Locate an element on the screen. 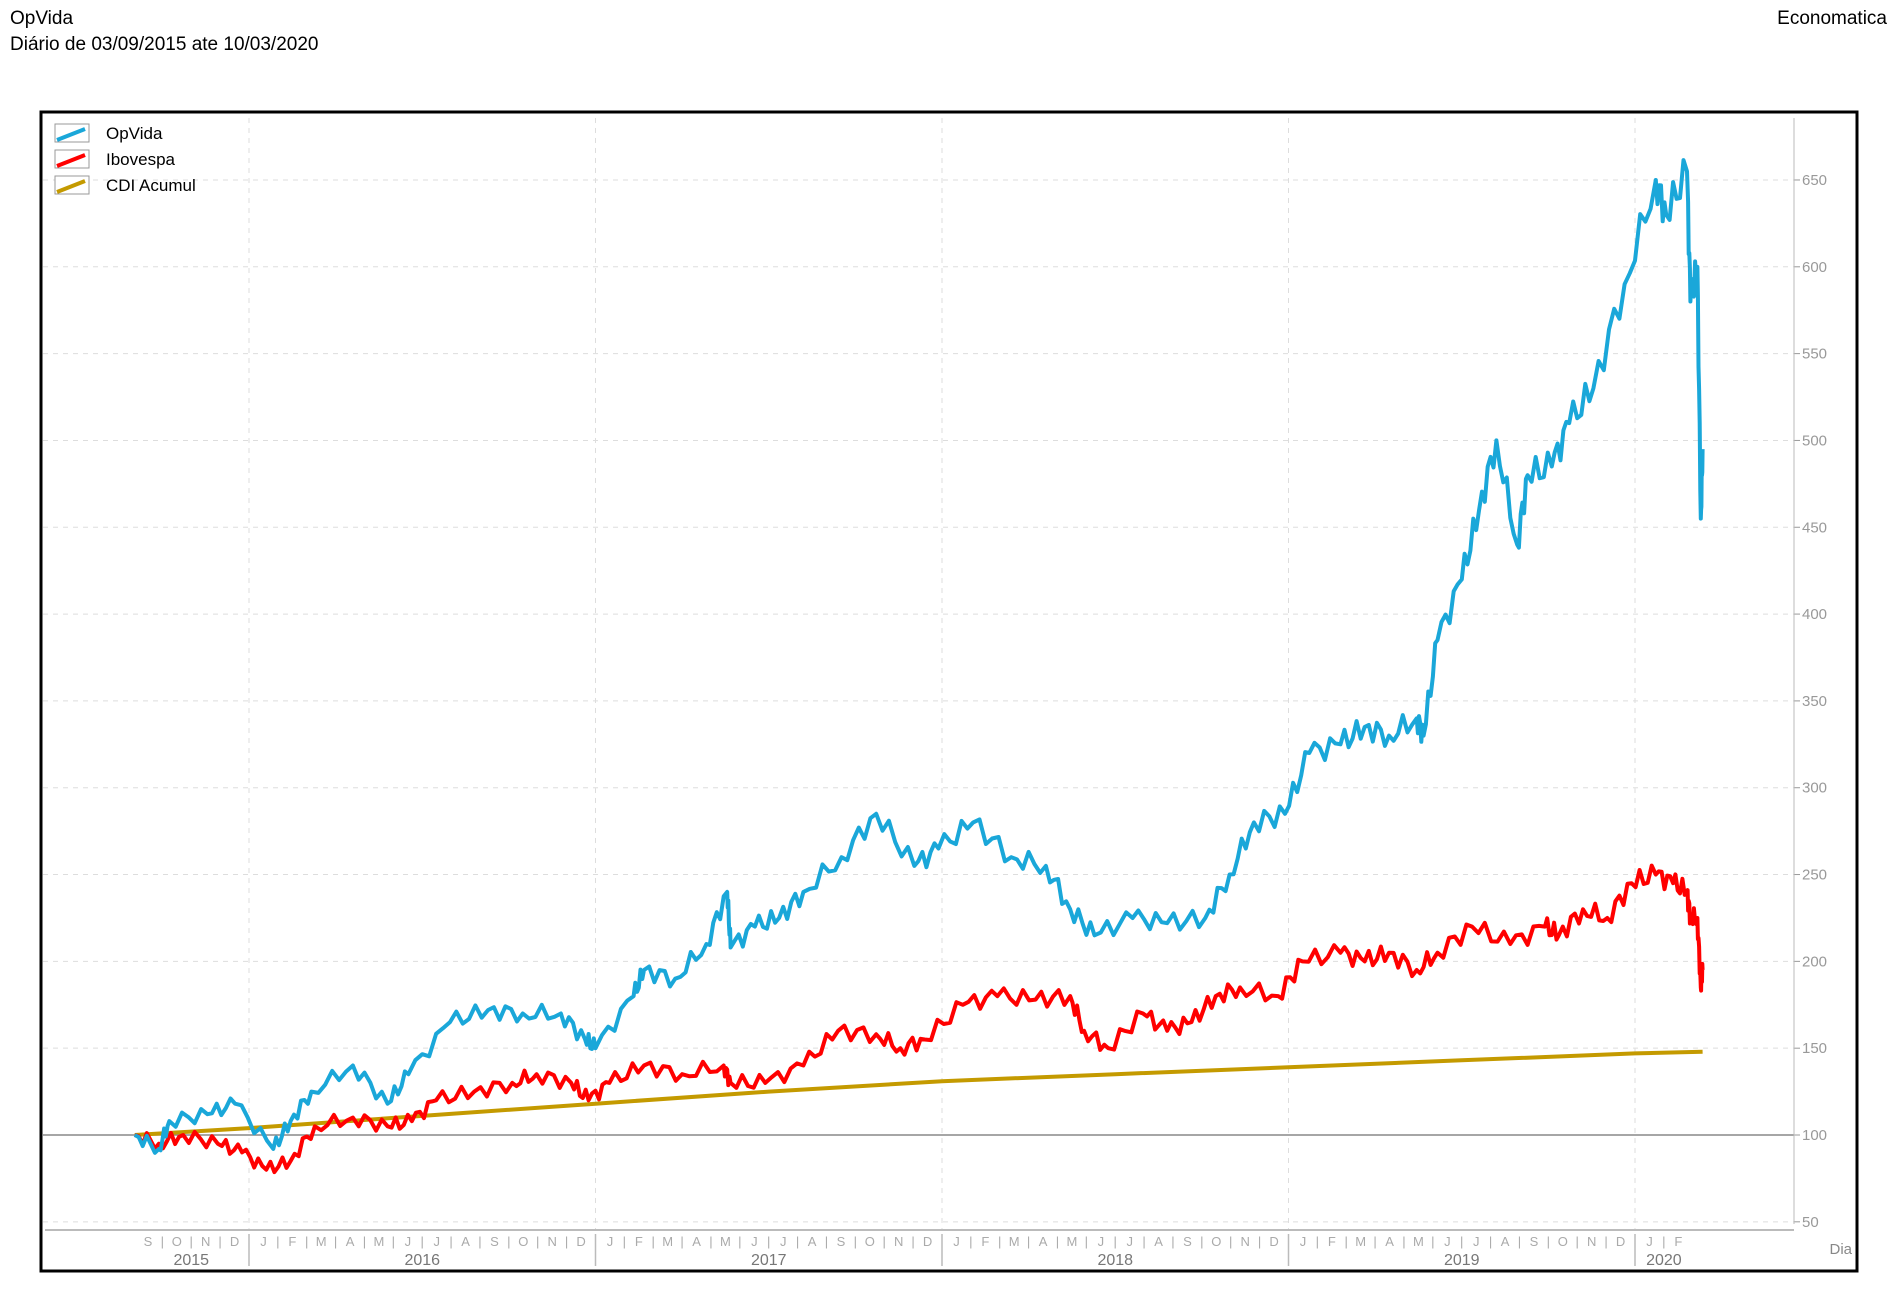 This screenshot has width=1896, height=1297. legend: OpVida Ibovespa CDI Acumul is located at coordinates (125, 159).